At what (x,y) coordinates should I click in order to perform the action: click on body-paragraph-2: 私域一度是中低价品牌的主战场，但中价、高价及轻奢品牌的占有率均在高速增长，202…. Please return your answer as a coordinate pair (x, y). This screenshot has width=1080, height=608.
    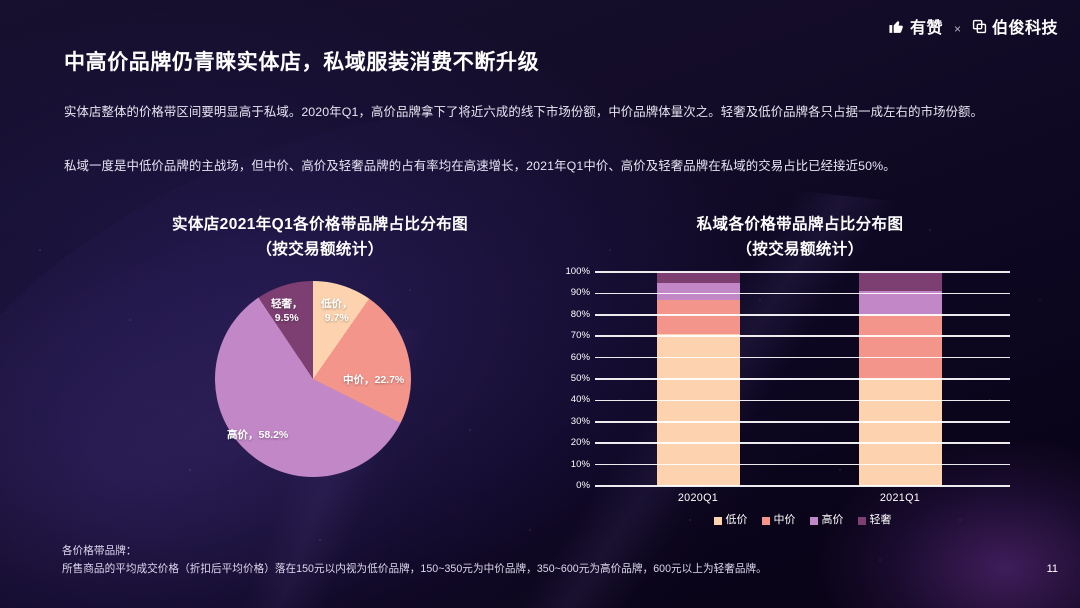
    Looking at the image, I should click on (480, 166).